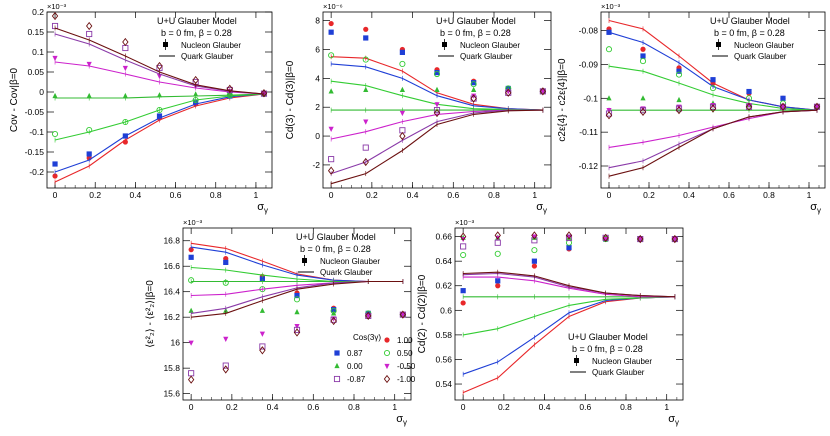  I want to click on exponent-label: ×10⁻⁶, so click(333, 6).